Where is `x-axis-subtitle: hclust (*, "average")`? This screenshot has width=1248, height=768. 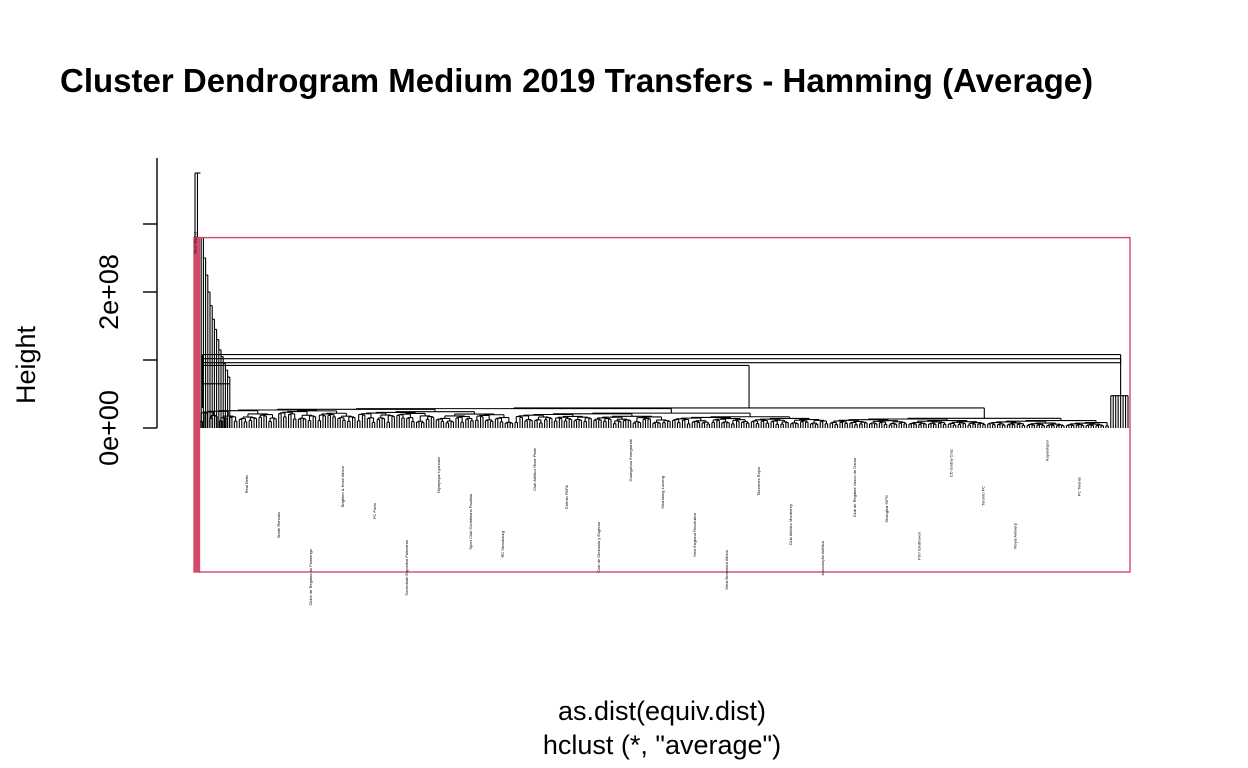 x-axis-subtitle: hclust (*, "average") is located at coordinates (662, 745).